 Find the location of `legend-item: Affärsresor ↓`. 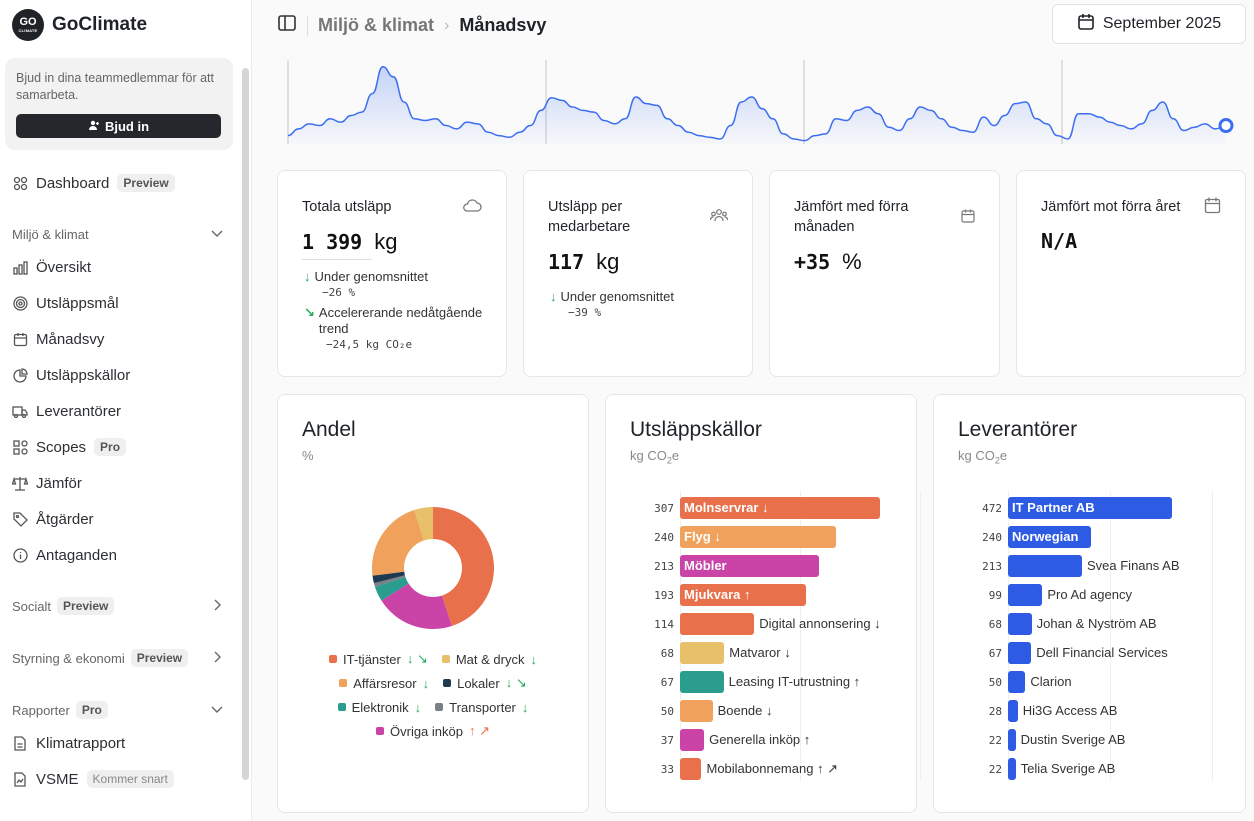

legend-item: Affärsresor ↓ is located at coordinates (384, 683).